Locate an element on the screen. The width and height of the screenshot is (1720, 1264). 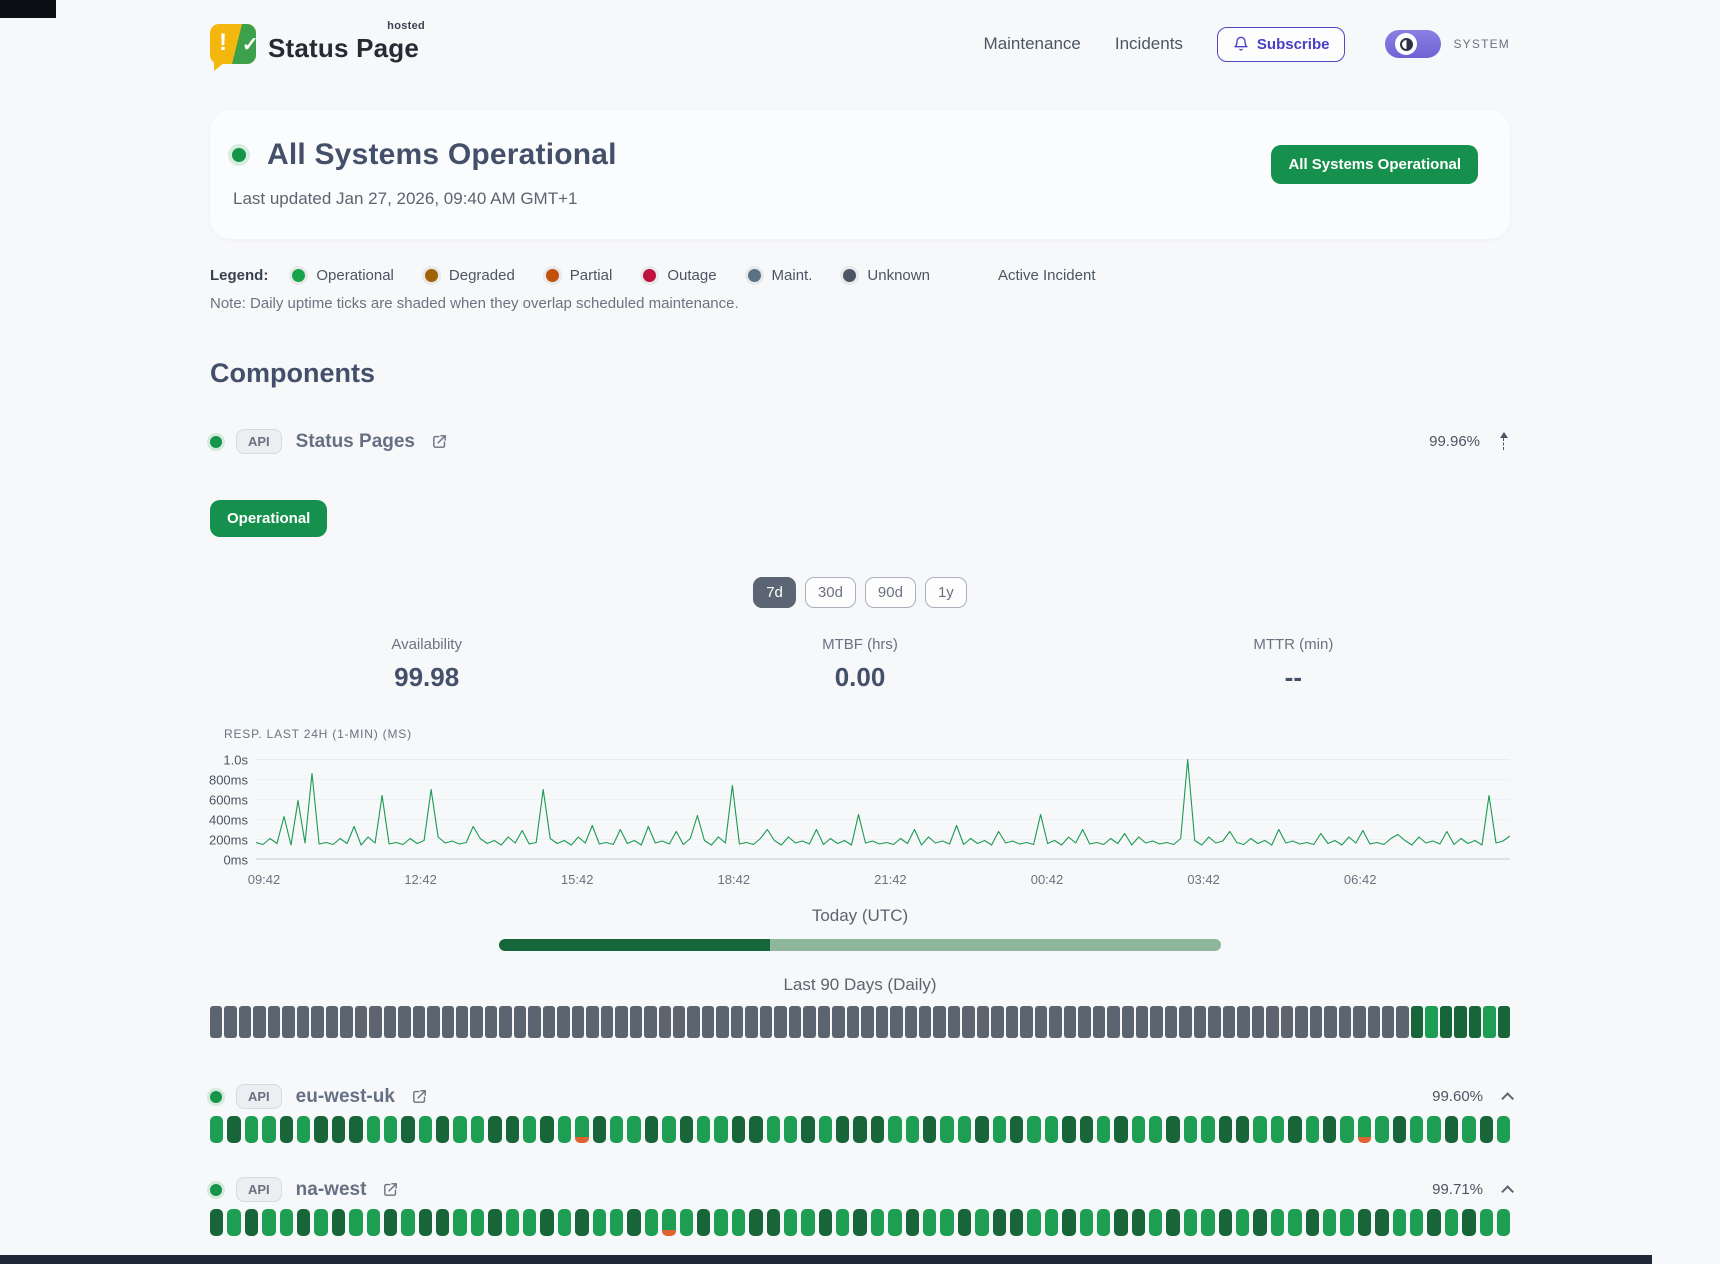
nav-incidents: Incidents is located at coordinates (1148, 43).